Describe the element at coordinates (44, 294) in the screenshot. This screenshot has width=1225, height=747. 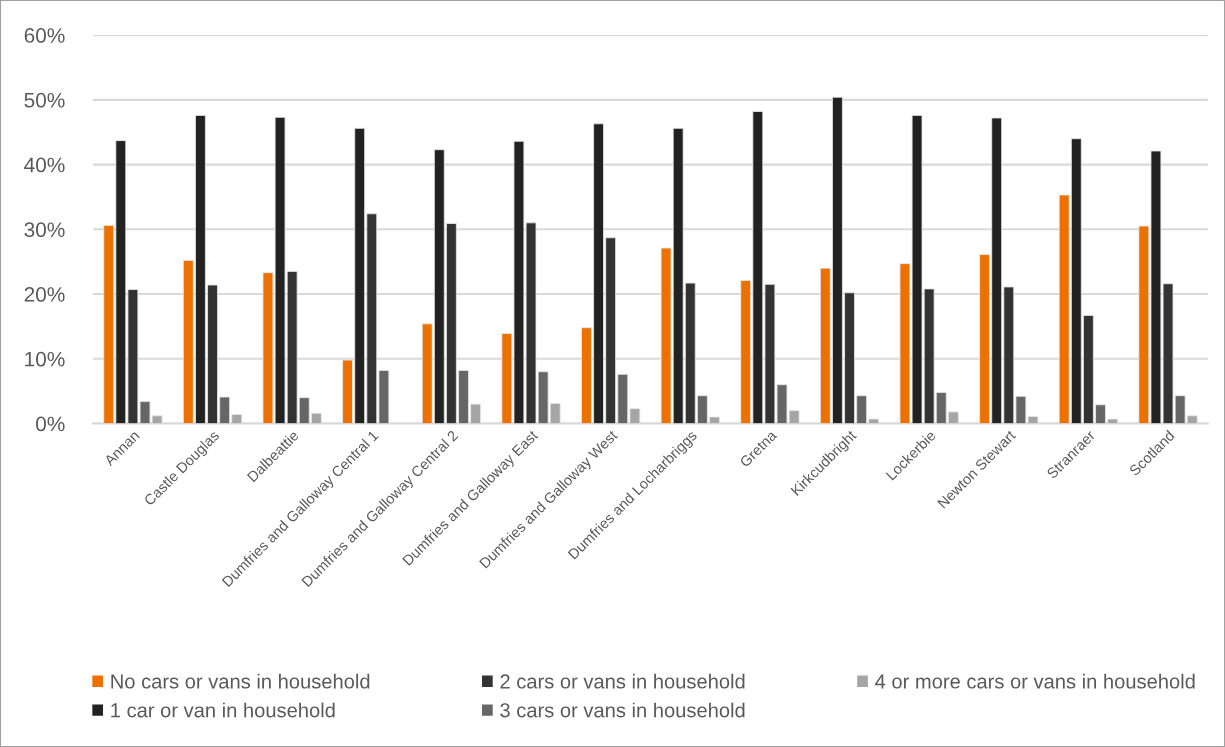
I see `y-tick-label: 20%` at that location.